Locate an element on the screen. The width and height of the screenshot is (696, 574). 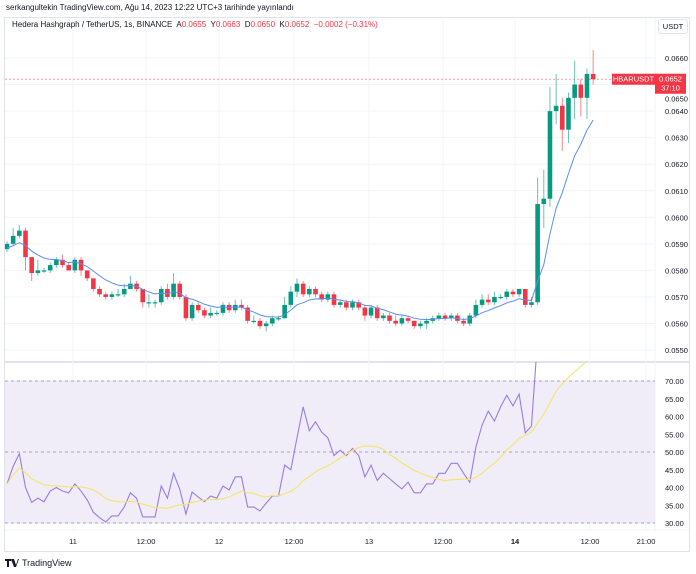
rsi-tick-label: 55.00 is located at coordinates (674, 434).